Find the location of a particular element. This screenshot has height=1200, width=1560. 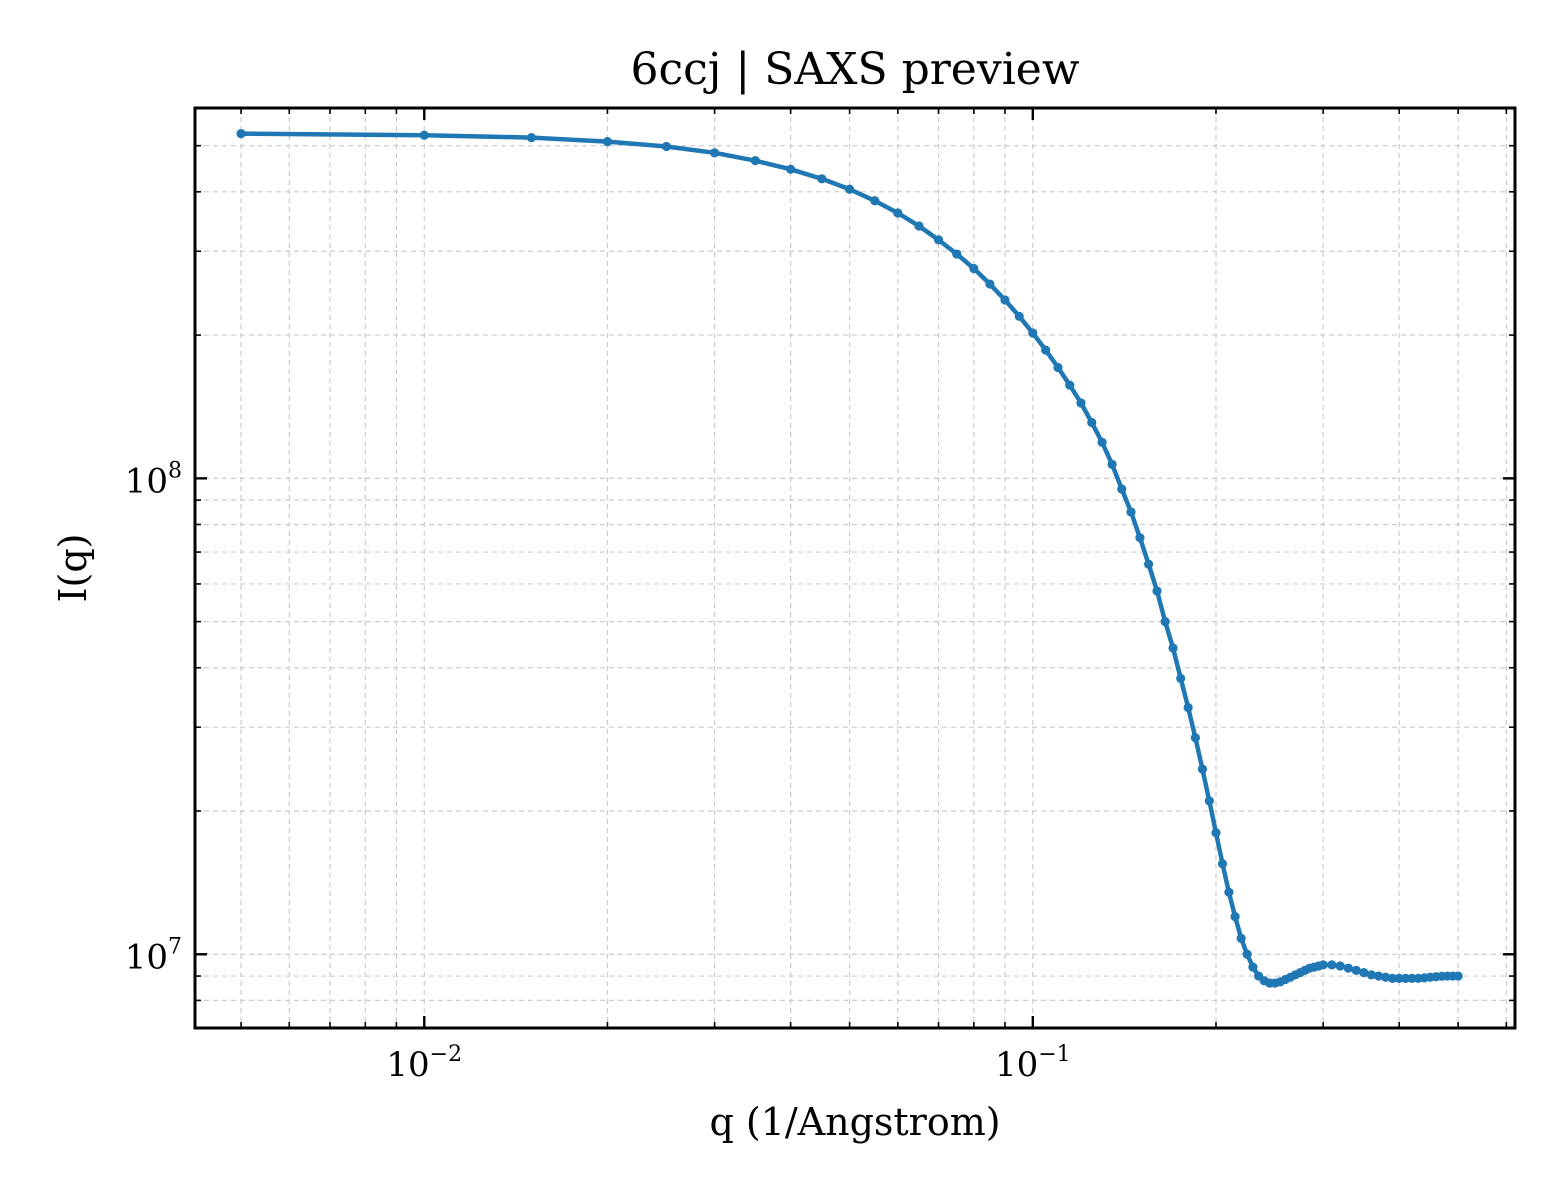

y-tick-label: 108 is located at coordinates (153, 479).